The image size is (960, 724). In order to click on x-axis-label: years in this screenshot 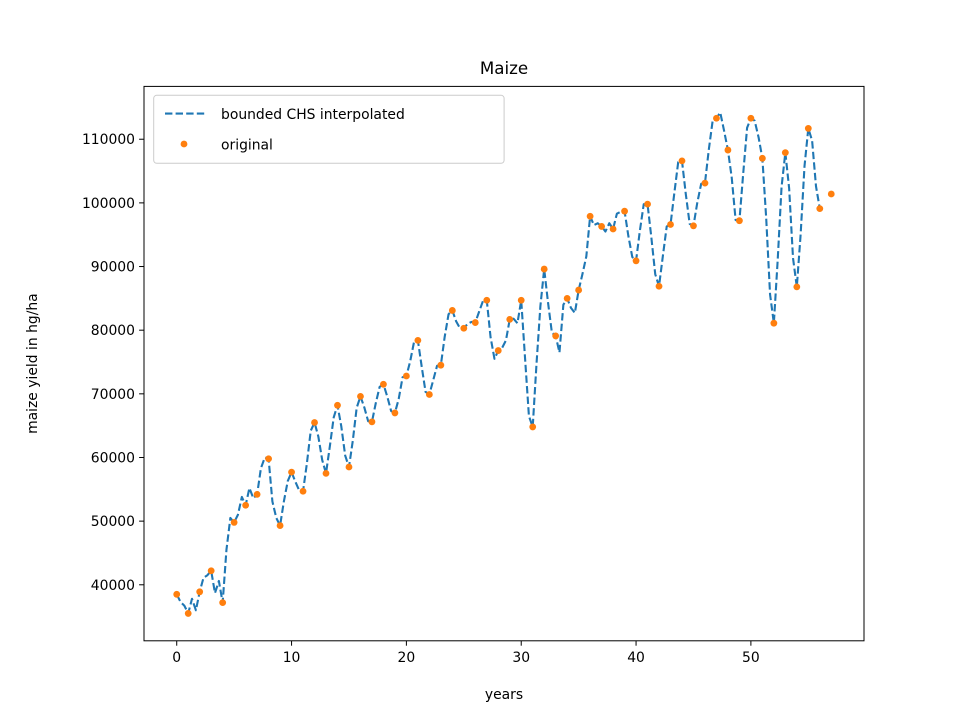, I will do `click(504, 695)`.